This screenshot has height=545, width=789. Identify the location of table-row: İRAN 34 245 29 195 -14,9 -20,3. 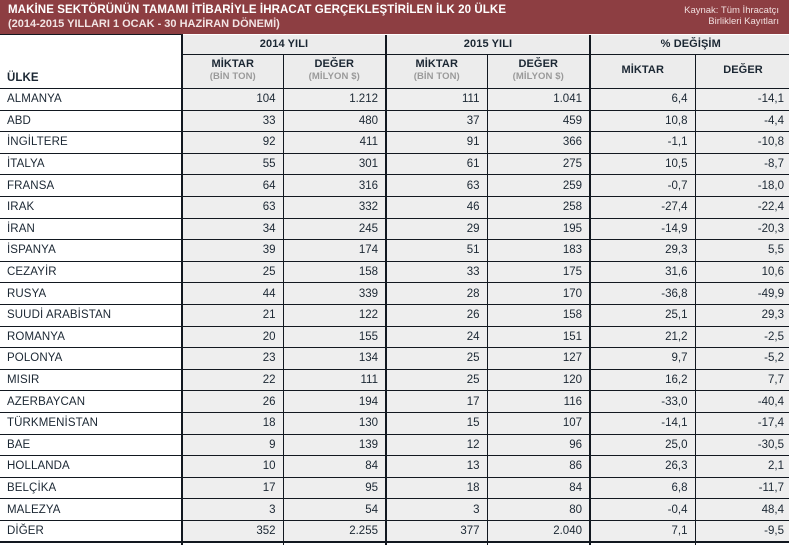
(394, 229).